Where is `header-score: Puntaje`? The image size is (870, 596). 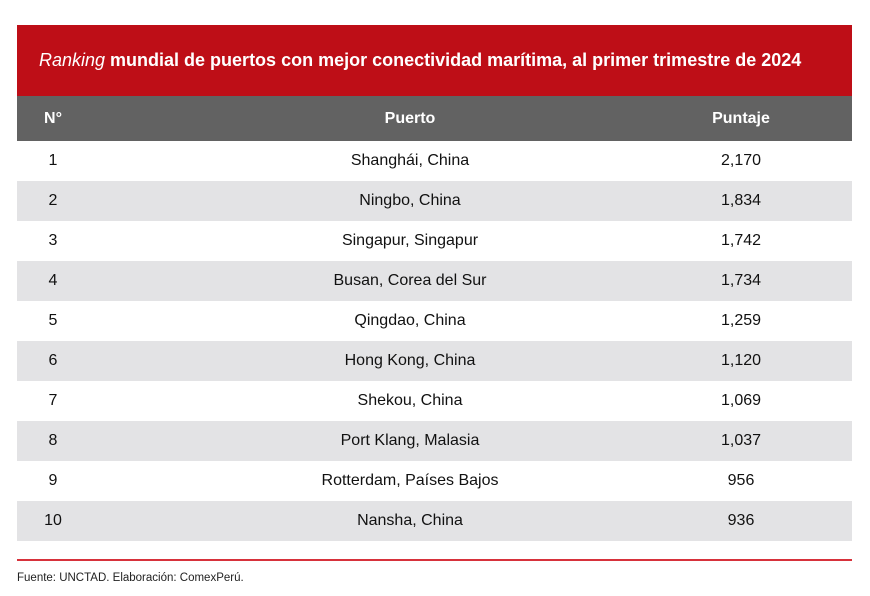
header-score: Puntaje is located at coordinates (741, 118).